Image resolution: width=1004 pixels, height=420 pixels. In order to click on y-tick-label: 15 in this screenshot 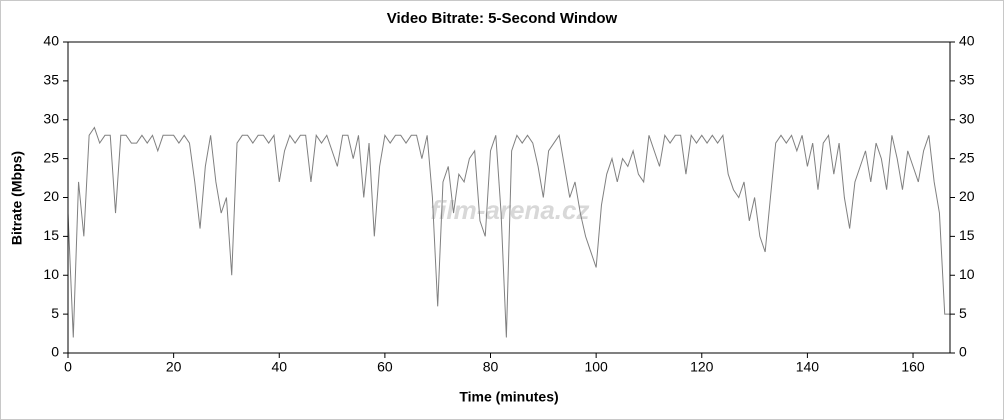, I will do `click(51, 235)`.